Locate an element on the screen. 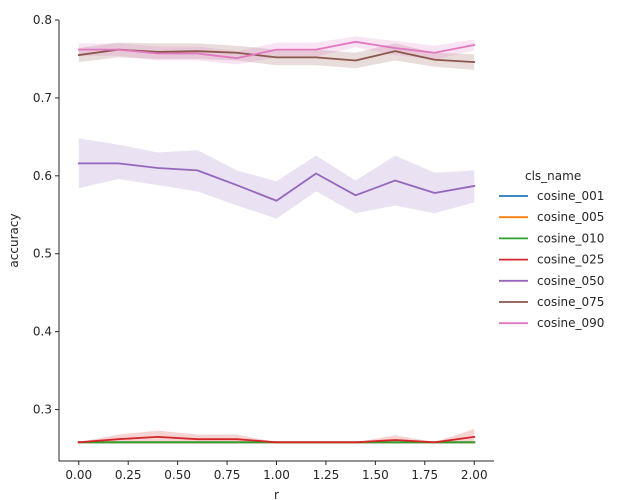 Image resolution: width=627 pixels, height=500 pixels. y-ticks: 0.3 0.4 0.5 0.6 0.7 0.8 is located at coordinates (46, 215).